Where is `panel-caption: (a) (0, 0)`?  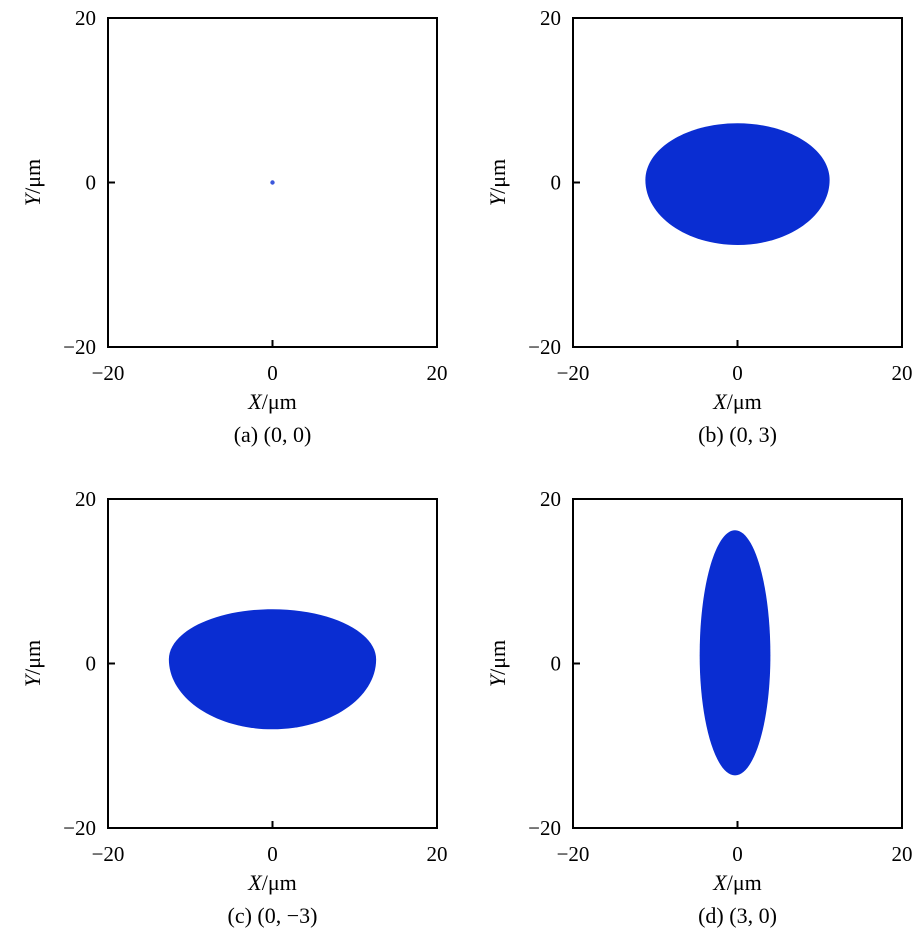
panel-caption: (a) (0, 0) is located at coordinates (273, 434).